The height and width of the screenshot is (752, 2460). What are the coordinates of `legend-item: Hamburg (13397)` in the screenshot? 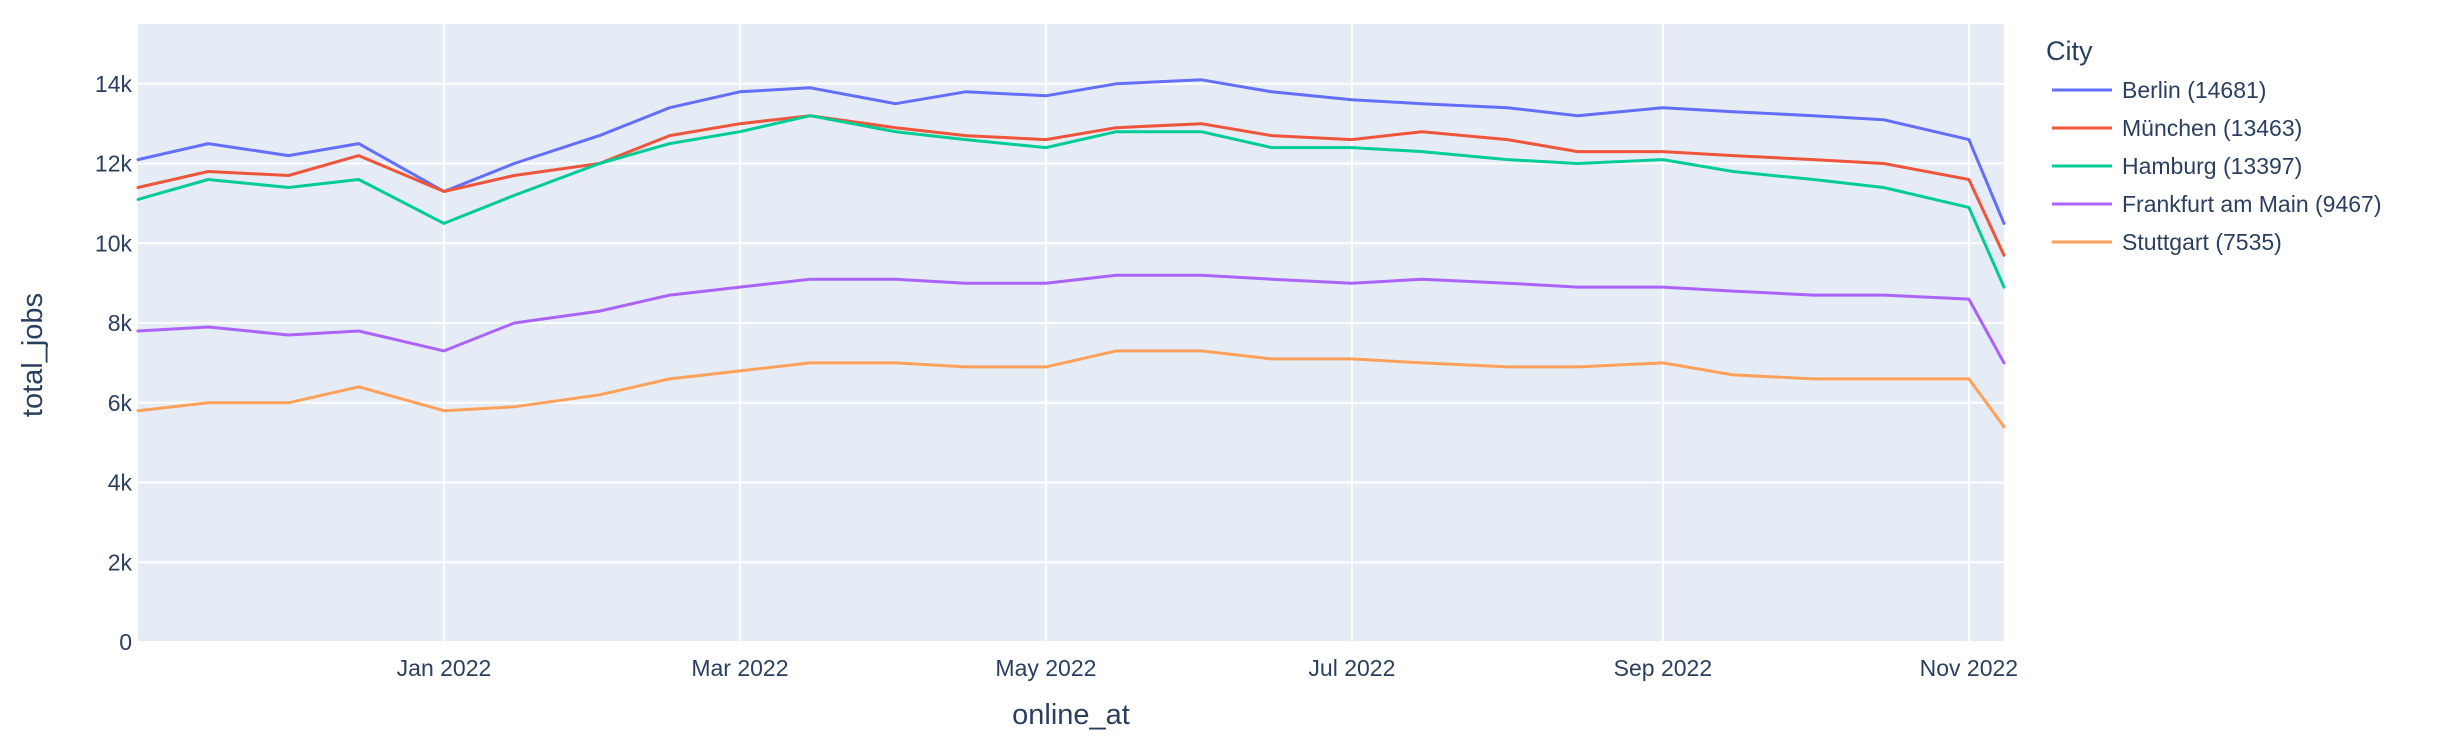 It's located at (2177, 166).